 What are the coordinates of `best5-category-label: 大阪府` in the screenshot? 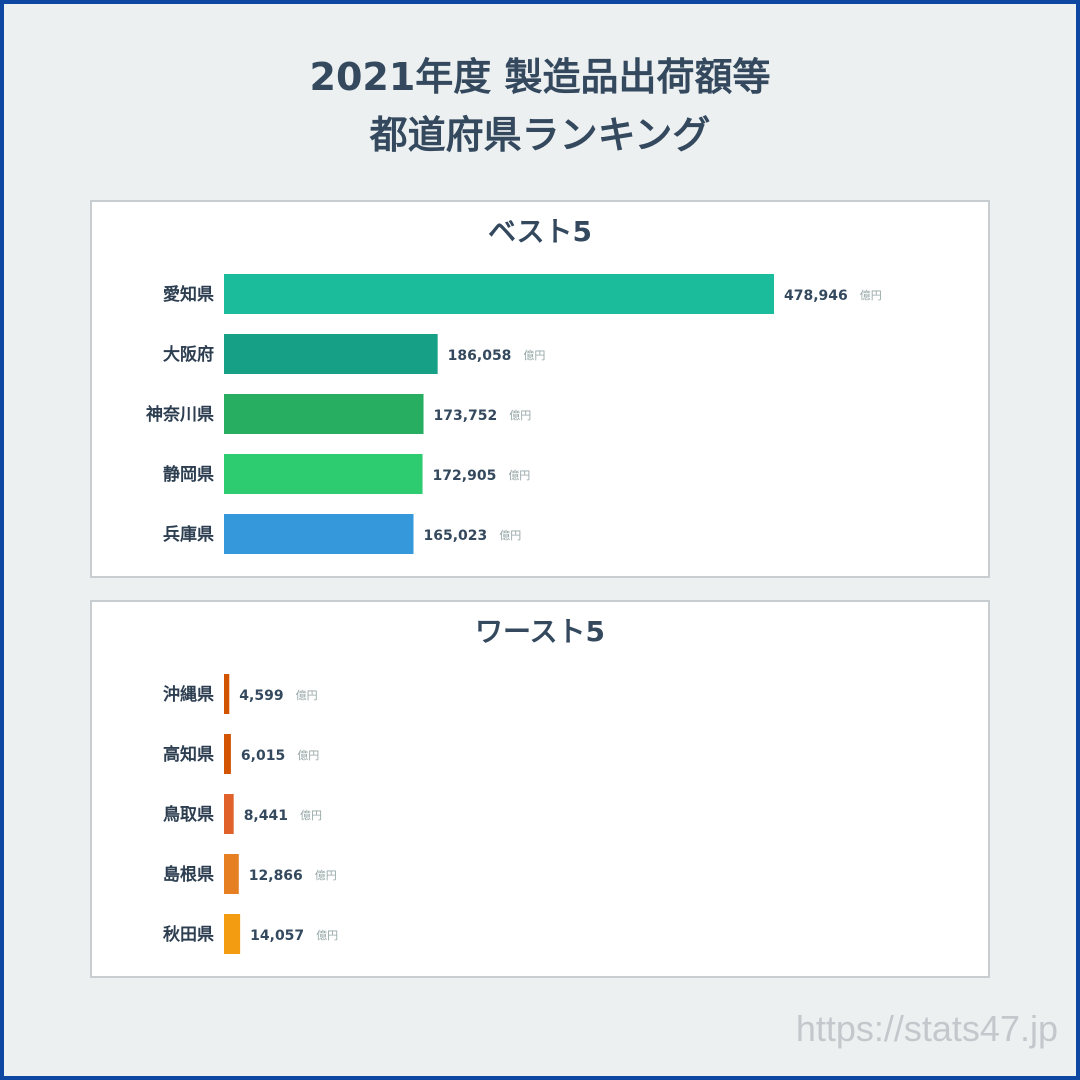 It's located at (188, 354).